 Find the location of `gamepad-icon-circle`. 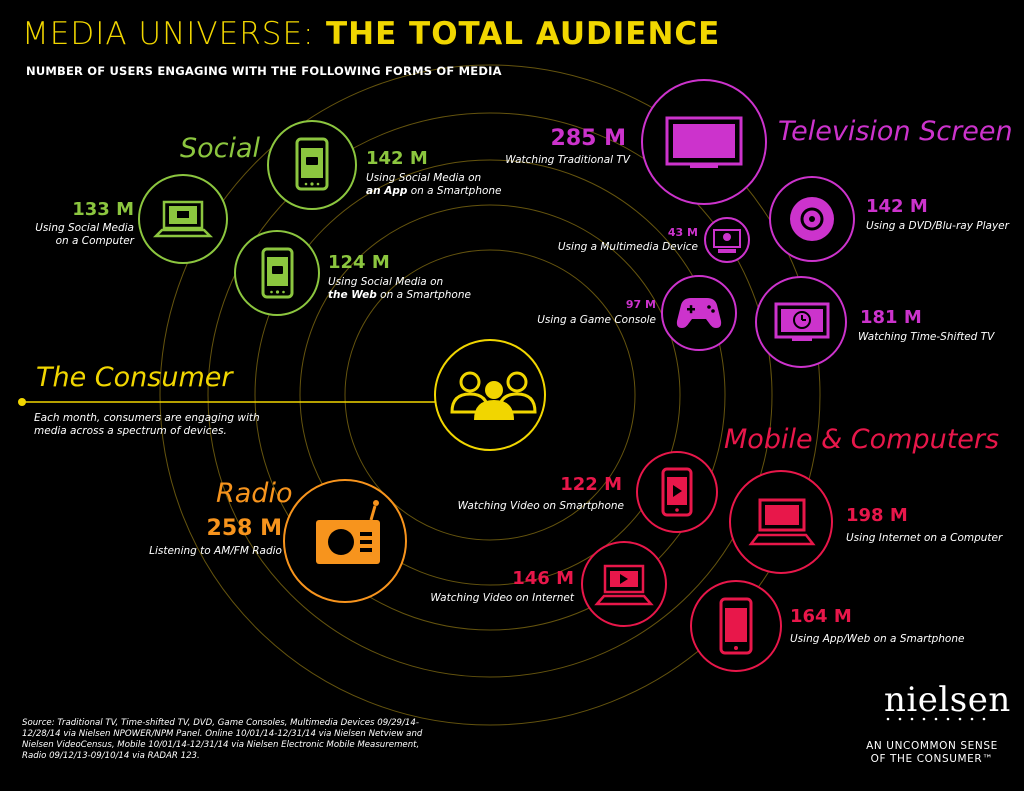

gamepad-icon-circle is located at coordinates (699, 313).